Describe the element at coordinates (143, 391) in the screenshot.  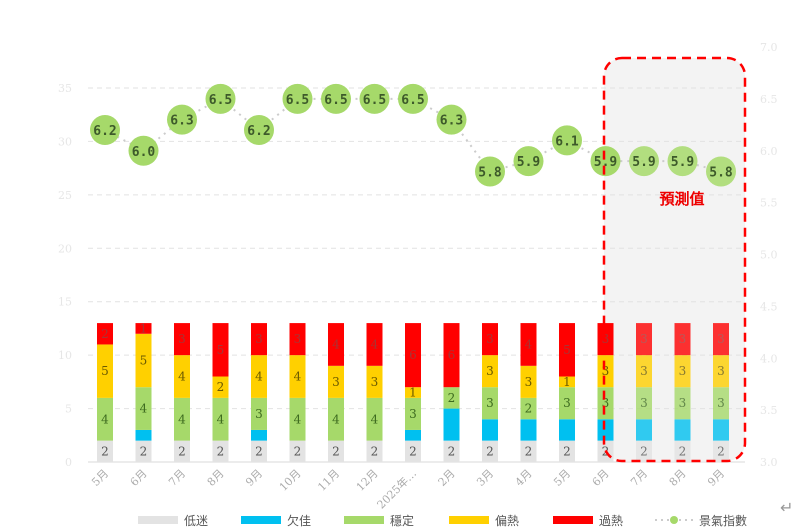
I see `bar-stack: 2 4 5 1` at that location.